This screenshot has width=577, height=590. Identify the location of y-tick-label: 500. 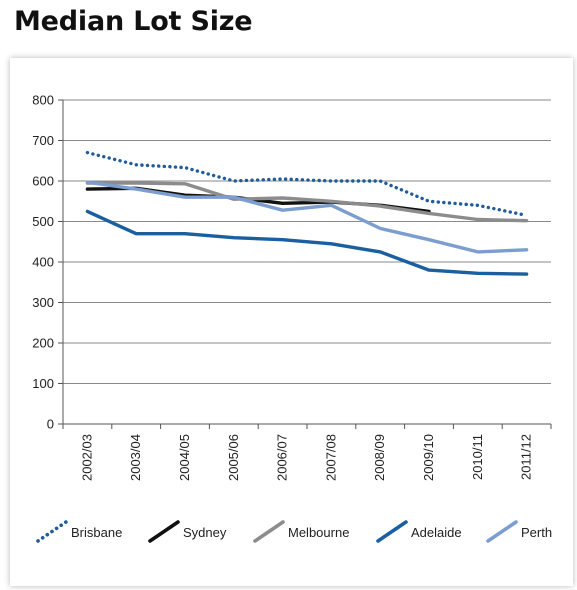
(43, 221).